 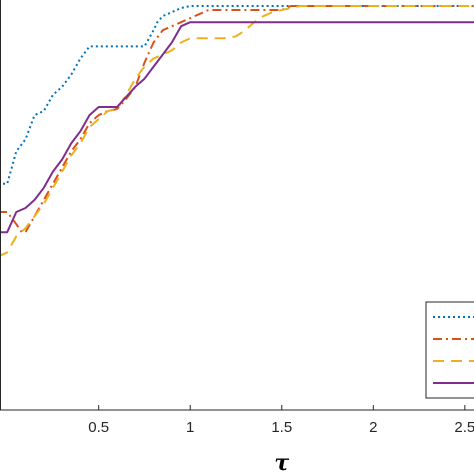 I want to click on legend-items, so click(x=453, y=350).